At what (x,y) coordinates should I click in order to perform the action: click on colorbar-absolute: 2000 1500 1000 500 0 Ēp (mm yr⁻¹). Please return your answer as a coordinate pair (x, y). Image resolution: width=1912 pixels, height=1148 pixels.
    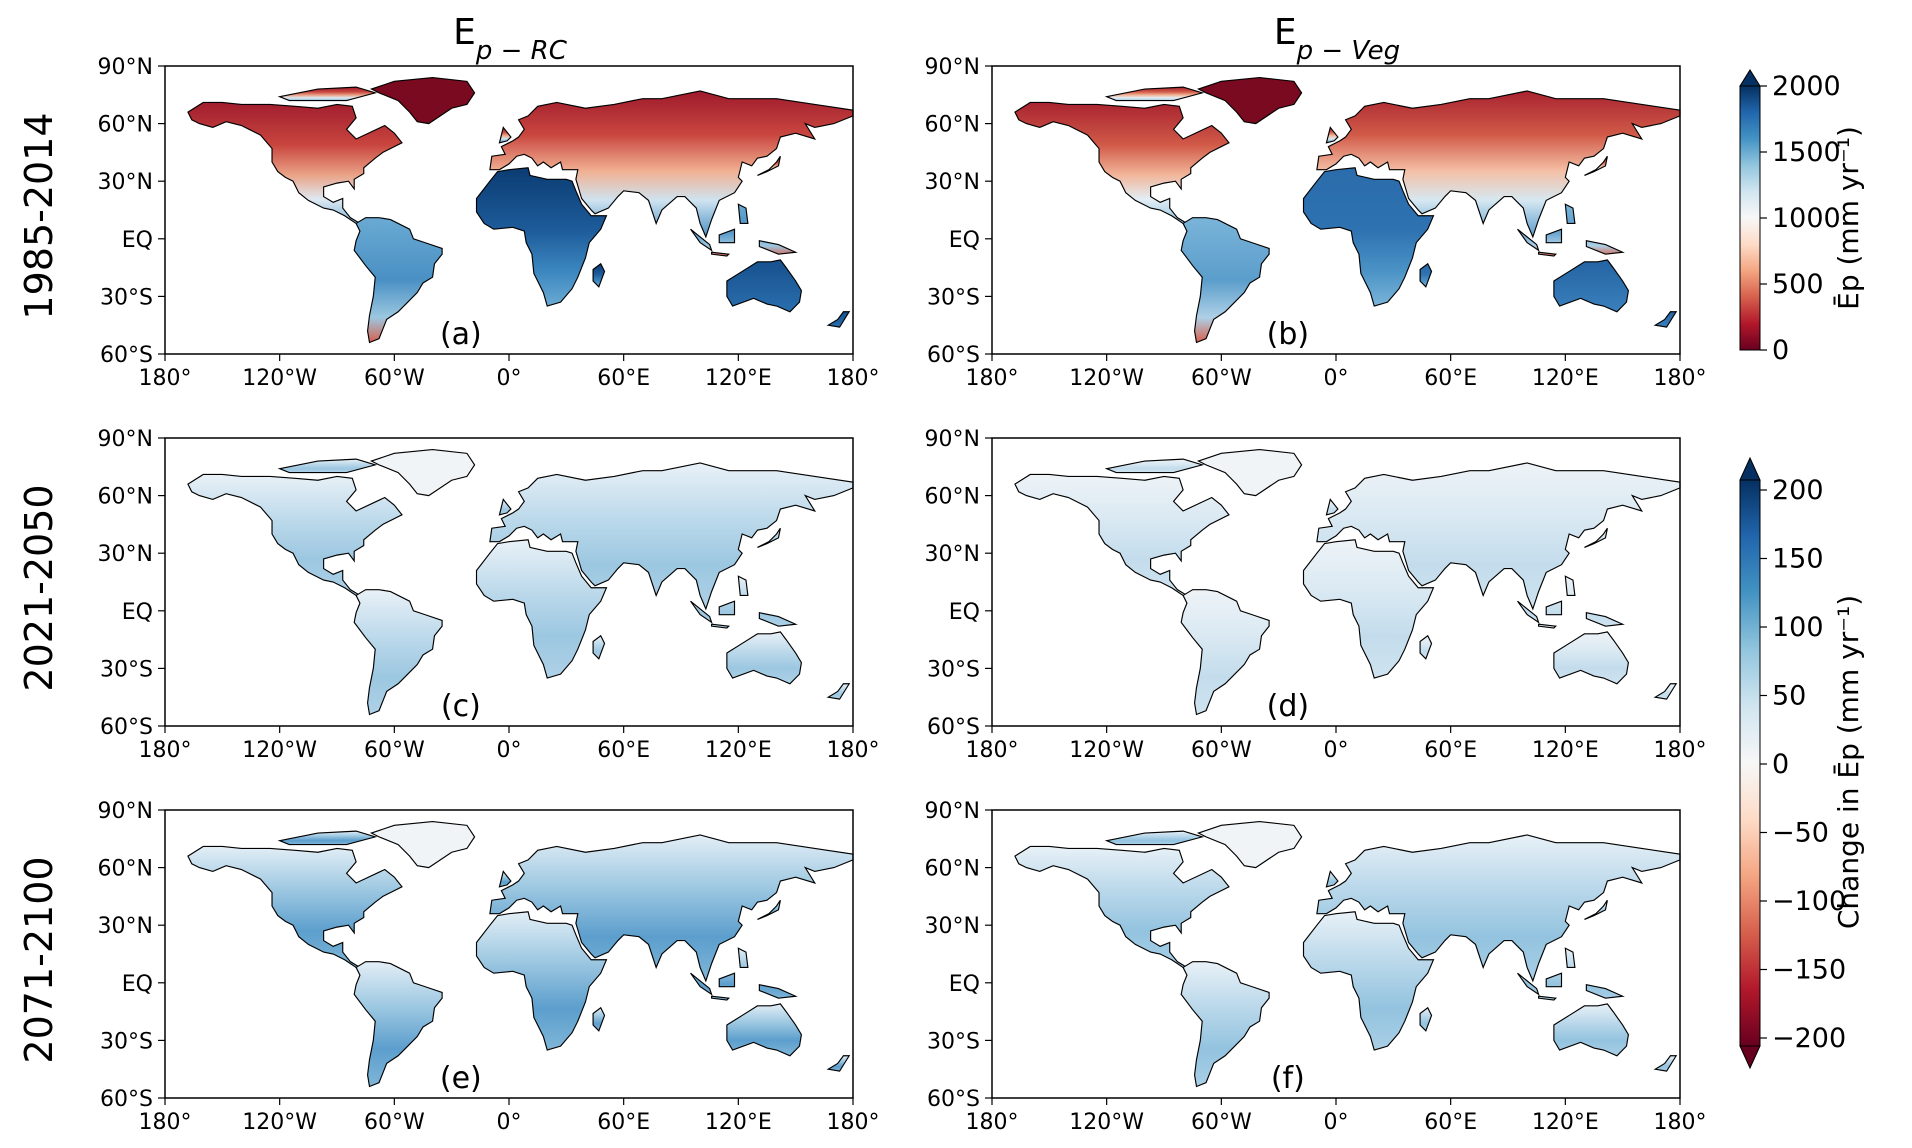
    Looking at the image, I should click on (1802, 217).